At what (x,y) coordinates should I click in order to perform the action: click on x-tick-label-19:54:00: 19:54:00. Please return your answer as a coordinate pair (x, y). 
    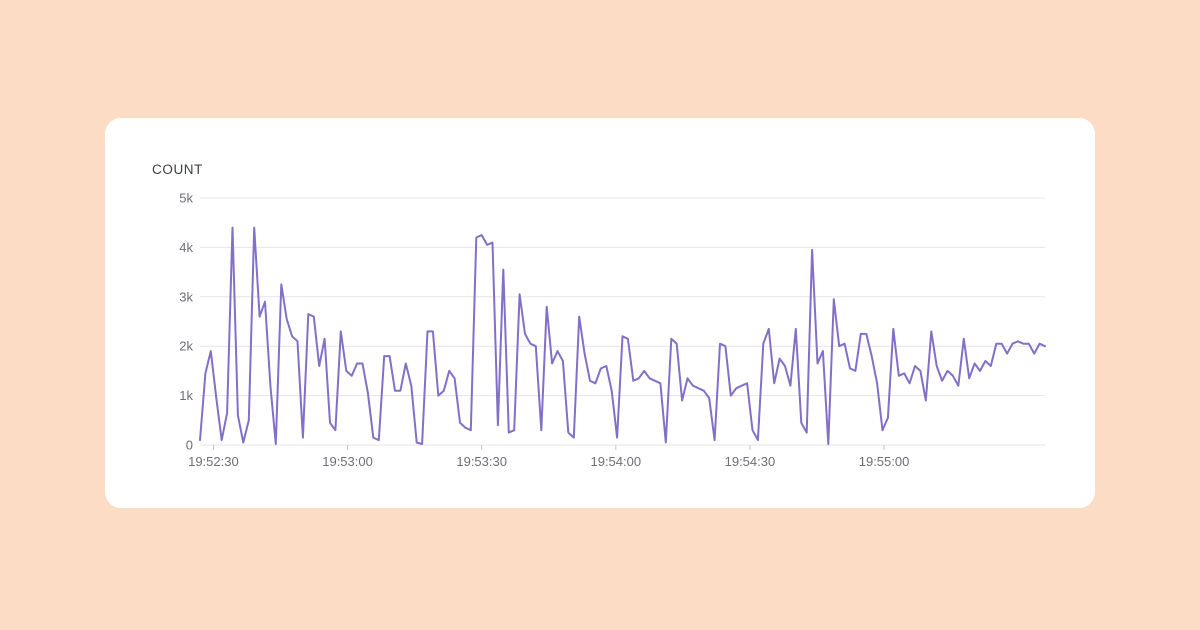
    Looking at the image, I should click on (615, 461).